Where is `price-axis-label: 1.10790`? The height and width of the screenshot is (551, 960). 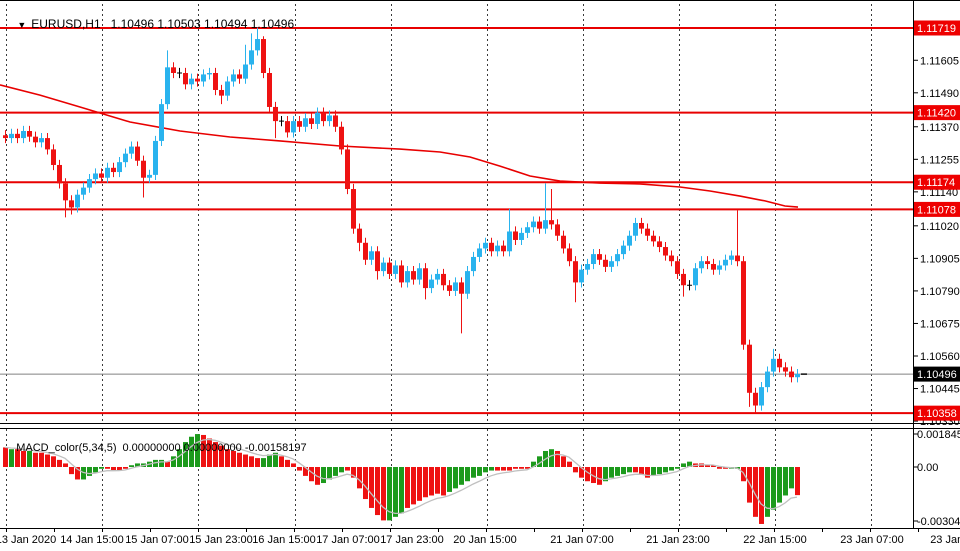
price-axis-label: 1.10790 is located at coordinates (940, 292).